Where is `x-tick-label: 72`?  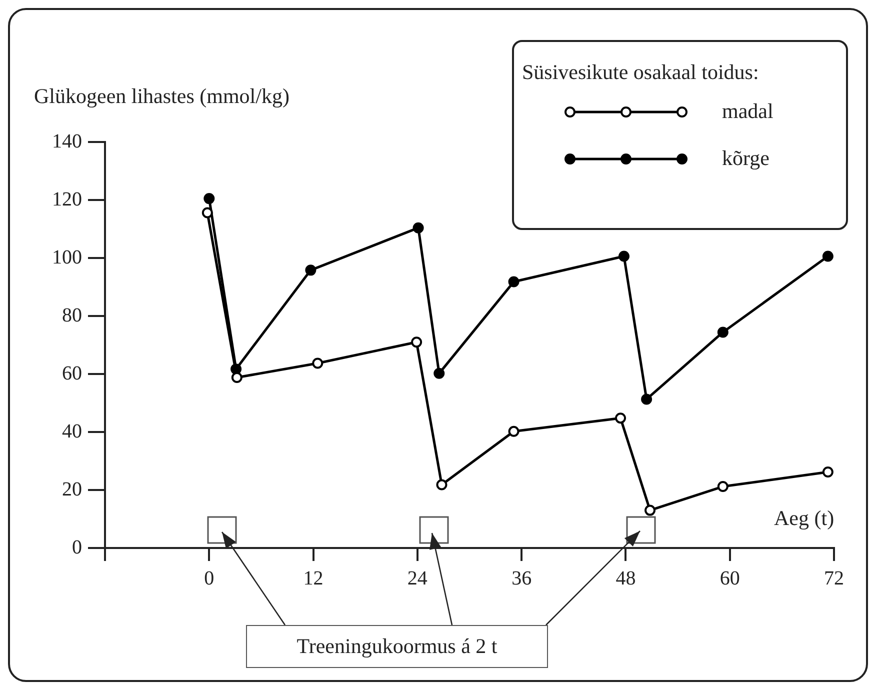 x-tick-label: 72 is located at coordinates (834, 578).